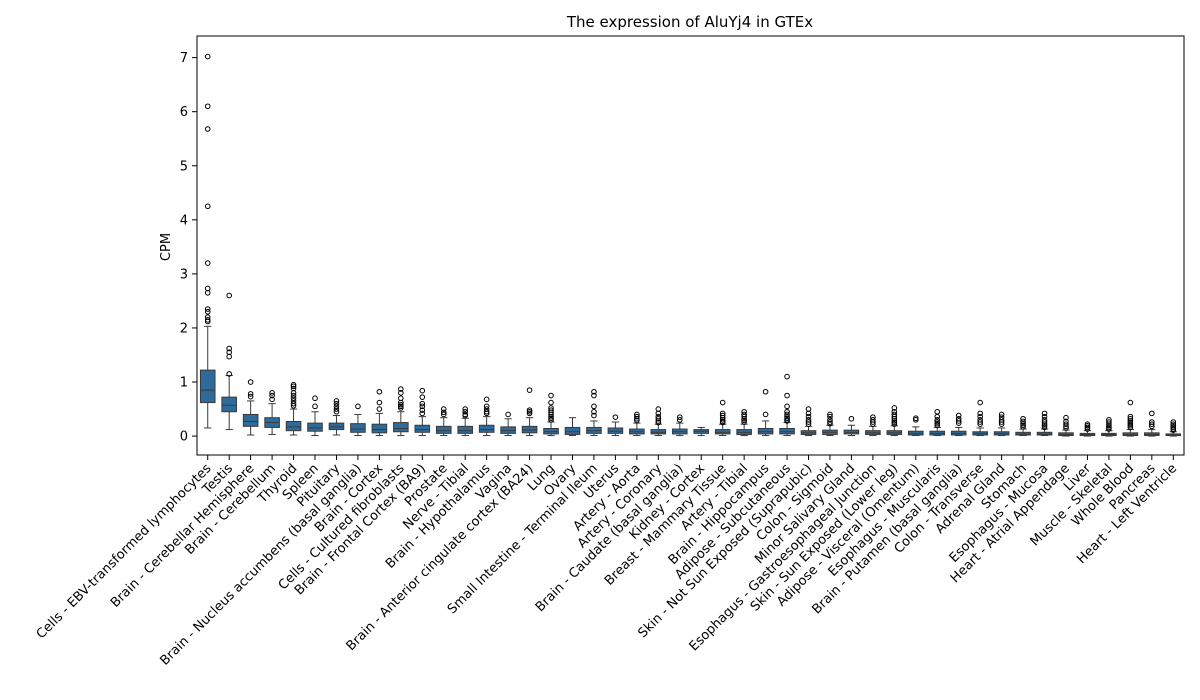 The width and height of the screenshot is (1200, 700). What do you see at coordinates (184, 58) in the screenshot?
I see `y-tick-label: 7` at bounding box center [184, 58].